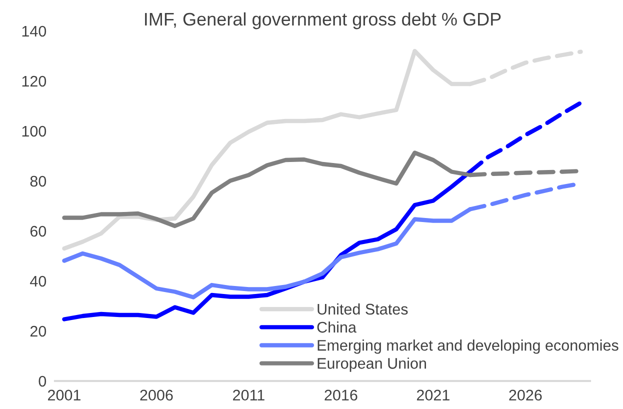 The image size is (623, 409). Describe the element at coordinates (341, 395) in the screenshot. I see `x-tick-label: 2016` at that location.